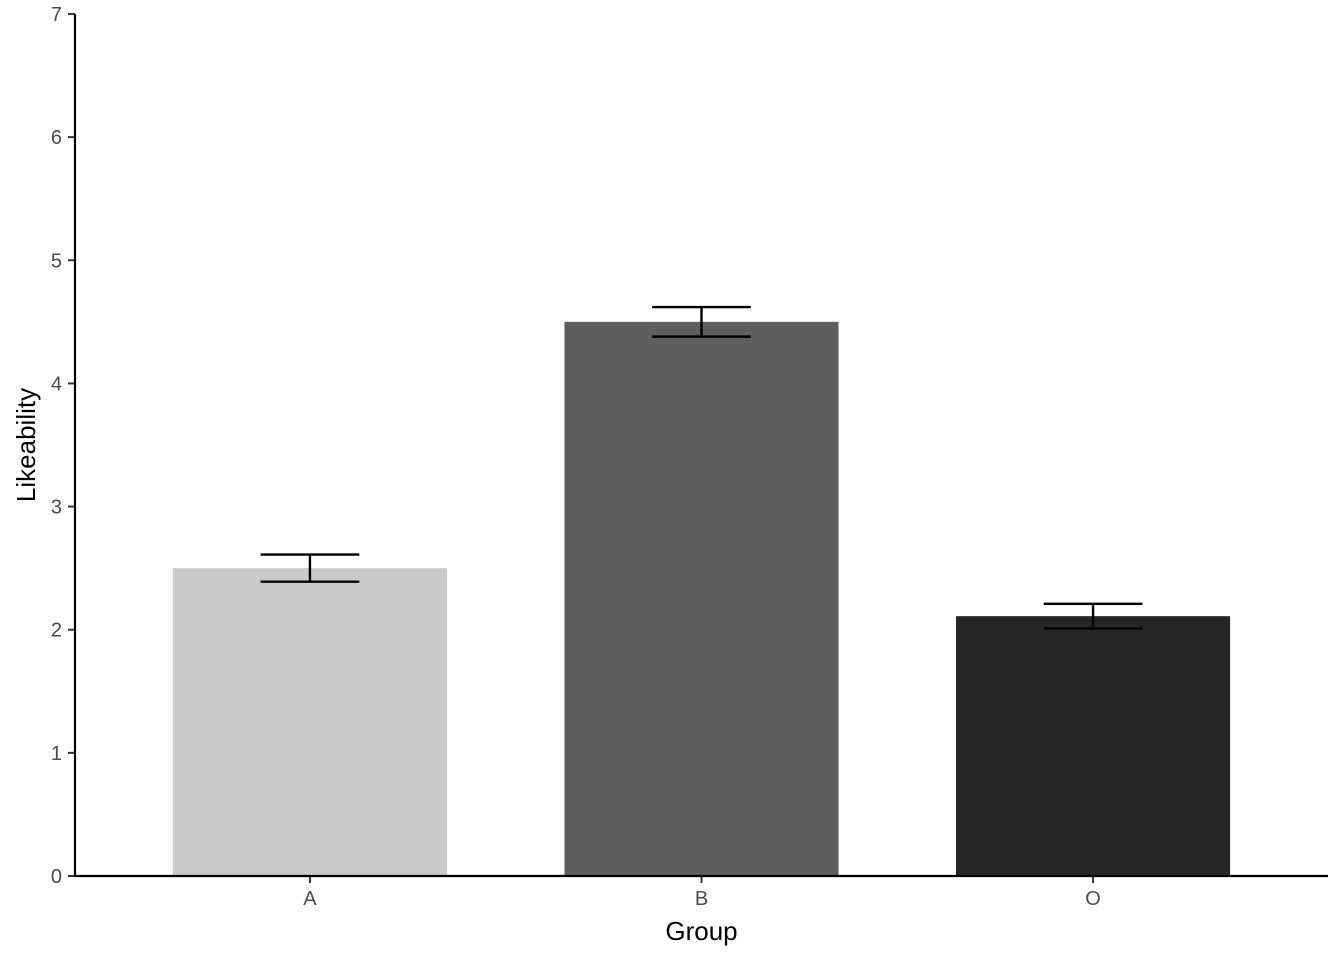  Describe the element at coordinates (56, 508) in the screenshot. I see `y-tick-label-3: 3` at that location.